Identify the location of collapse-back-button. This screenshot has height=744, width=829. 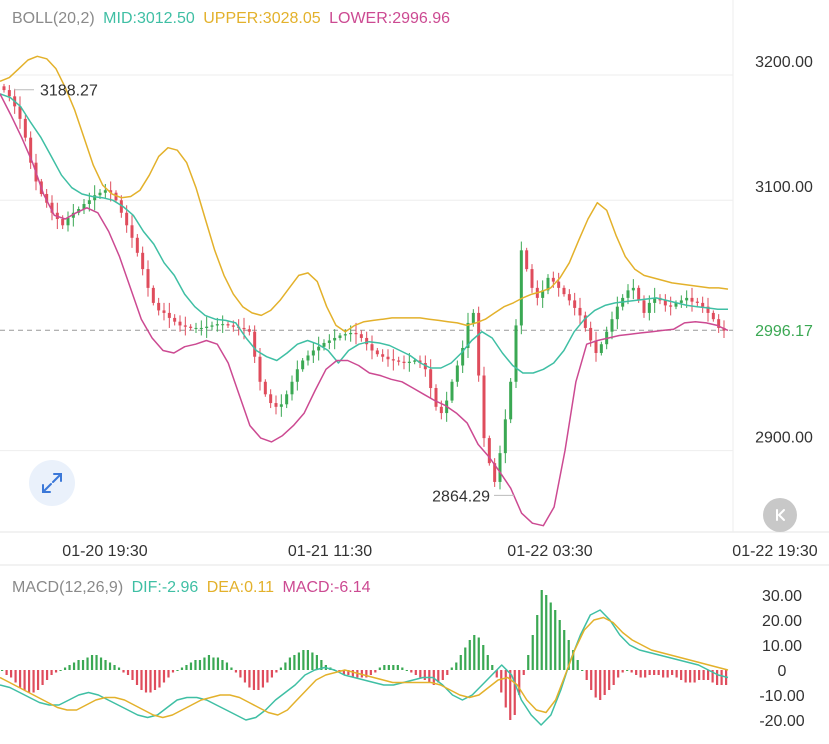
(780, 515).